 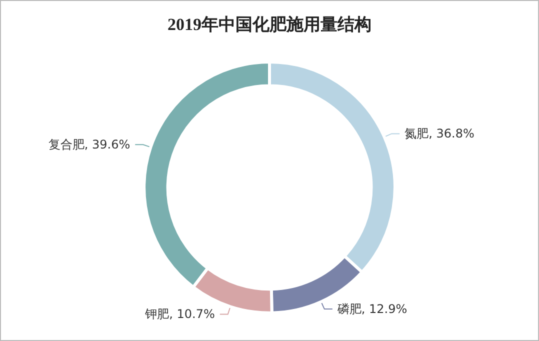 I want to click on chart-title: 2019年中国化肥施用量结构, so click(x=270, y=24).